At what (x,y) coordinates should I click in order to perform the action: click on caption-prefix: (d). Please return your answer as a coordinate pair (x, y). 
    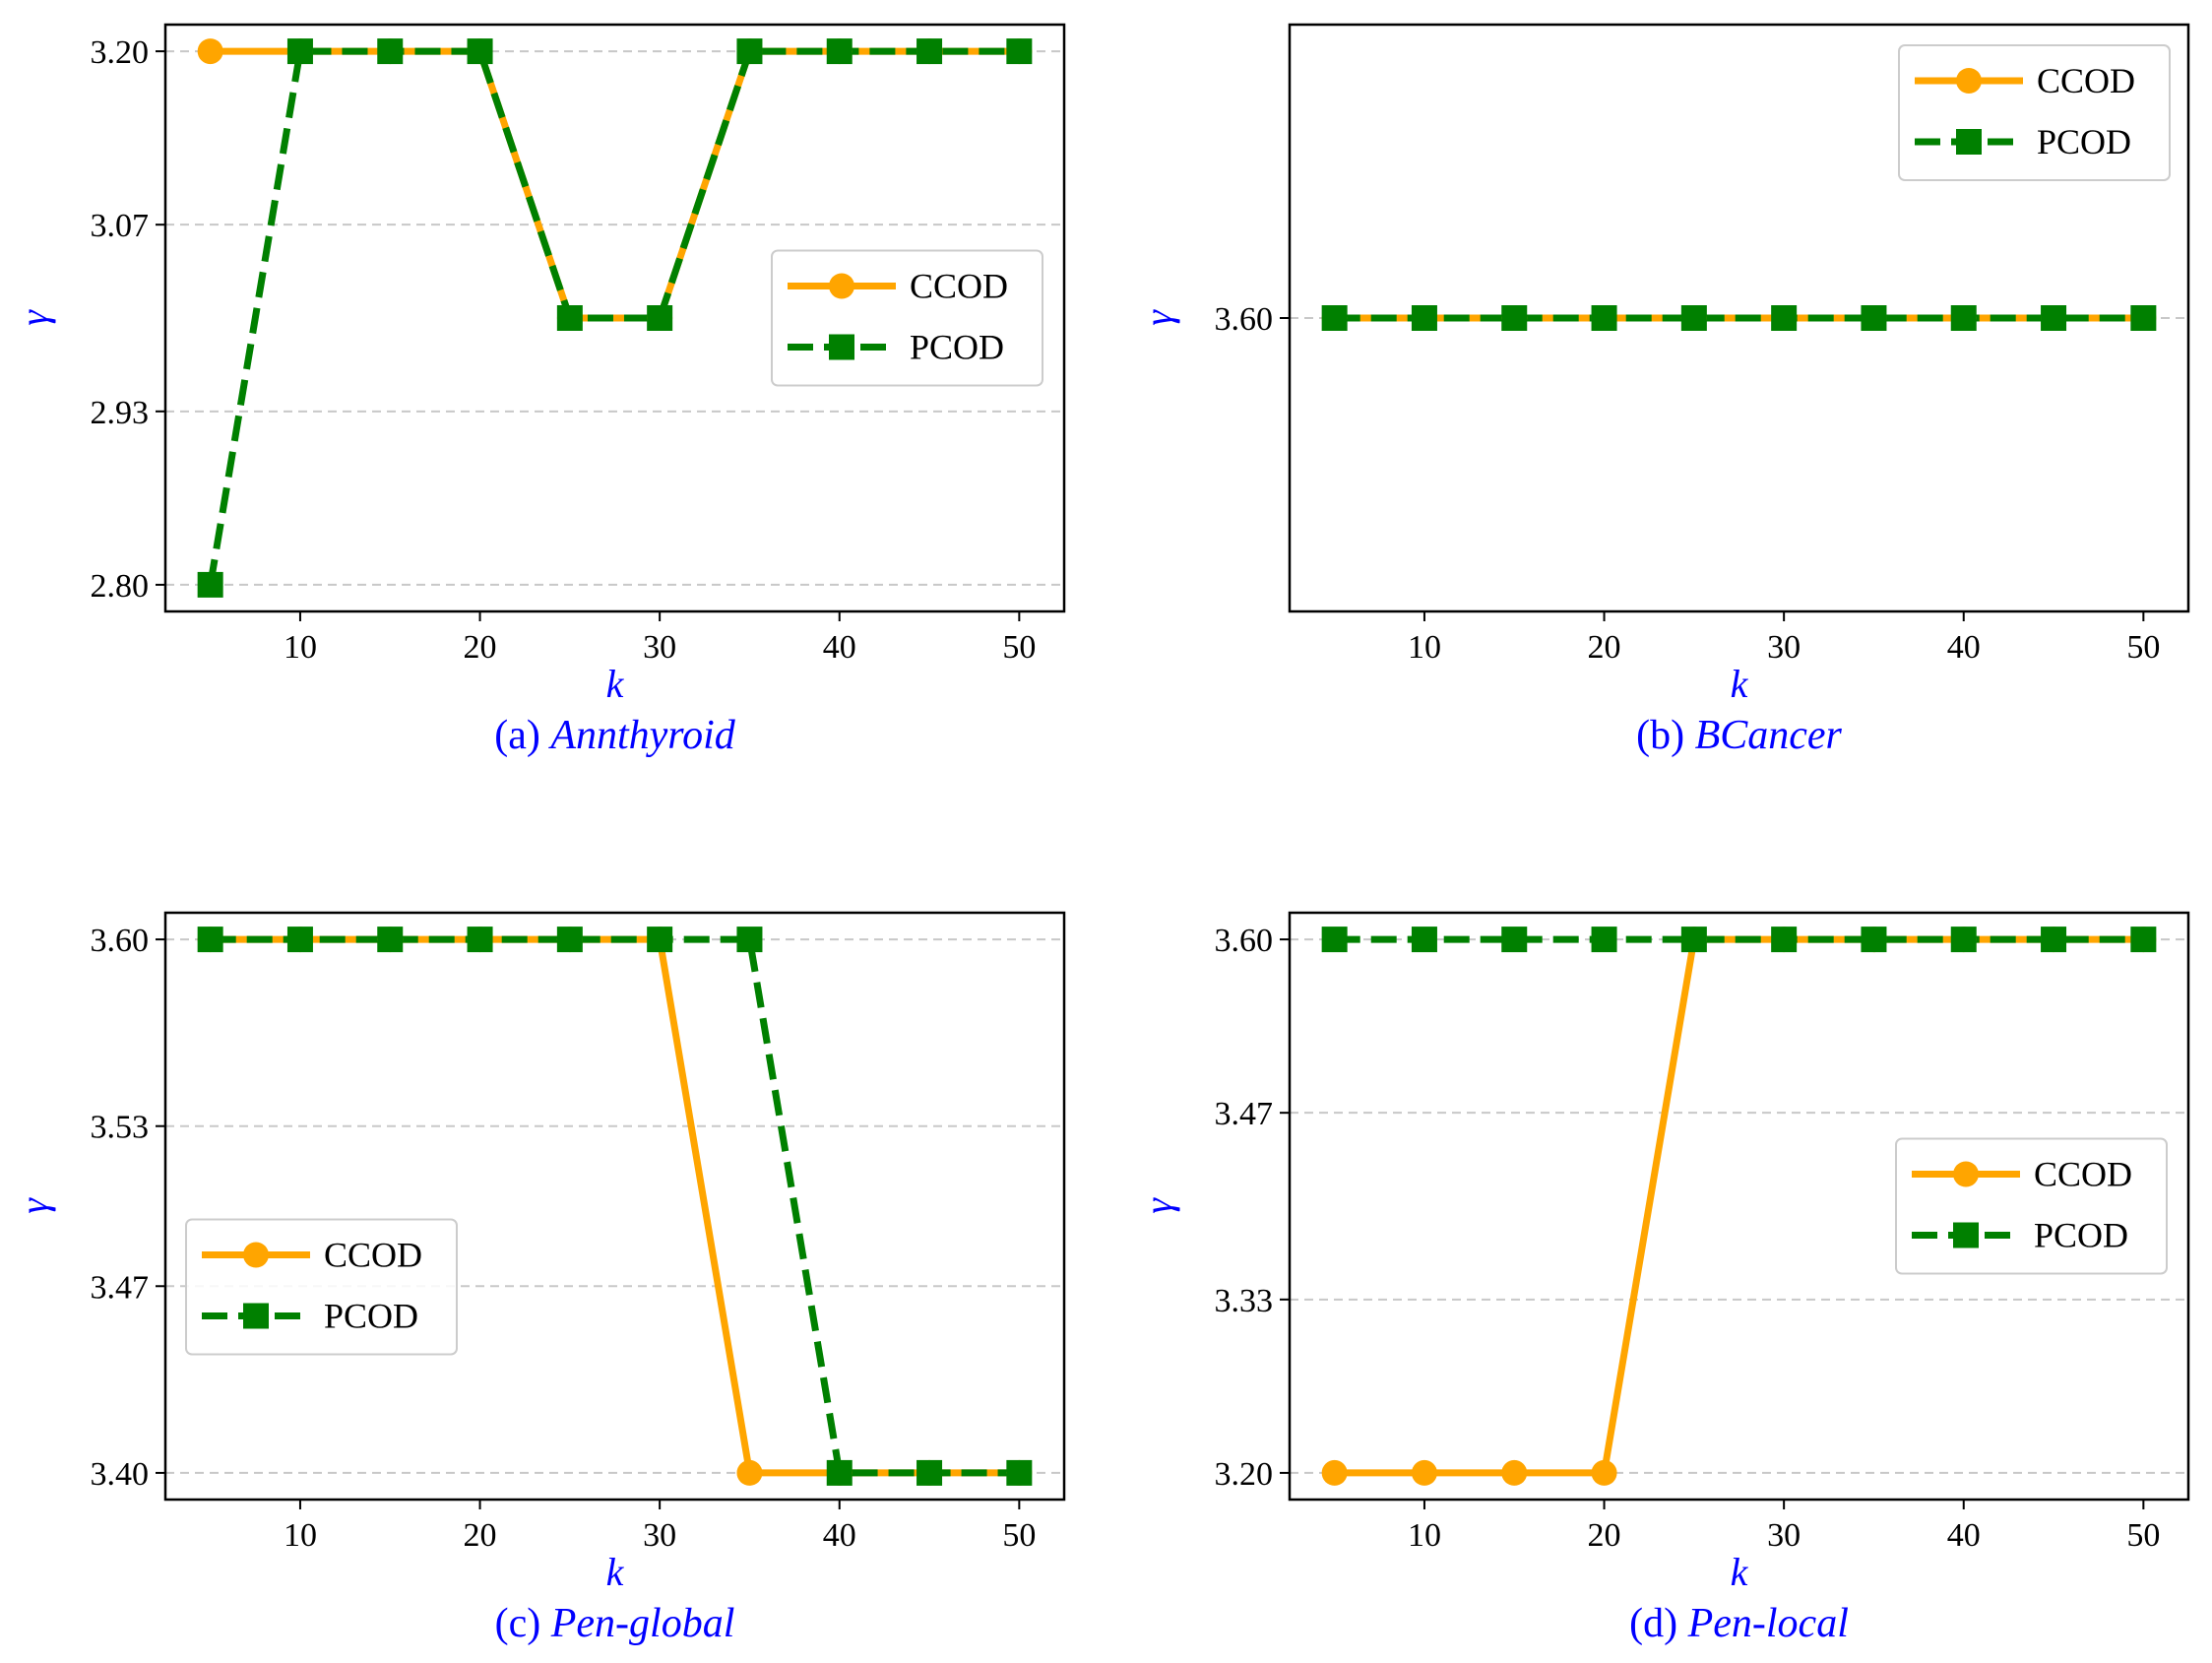
    Looking at the image, I should click on (1658, 1623).